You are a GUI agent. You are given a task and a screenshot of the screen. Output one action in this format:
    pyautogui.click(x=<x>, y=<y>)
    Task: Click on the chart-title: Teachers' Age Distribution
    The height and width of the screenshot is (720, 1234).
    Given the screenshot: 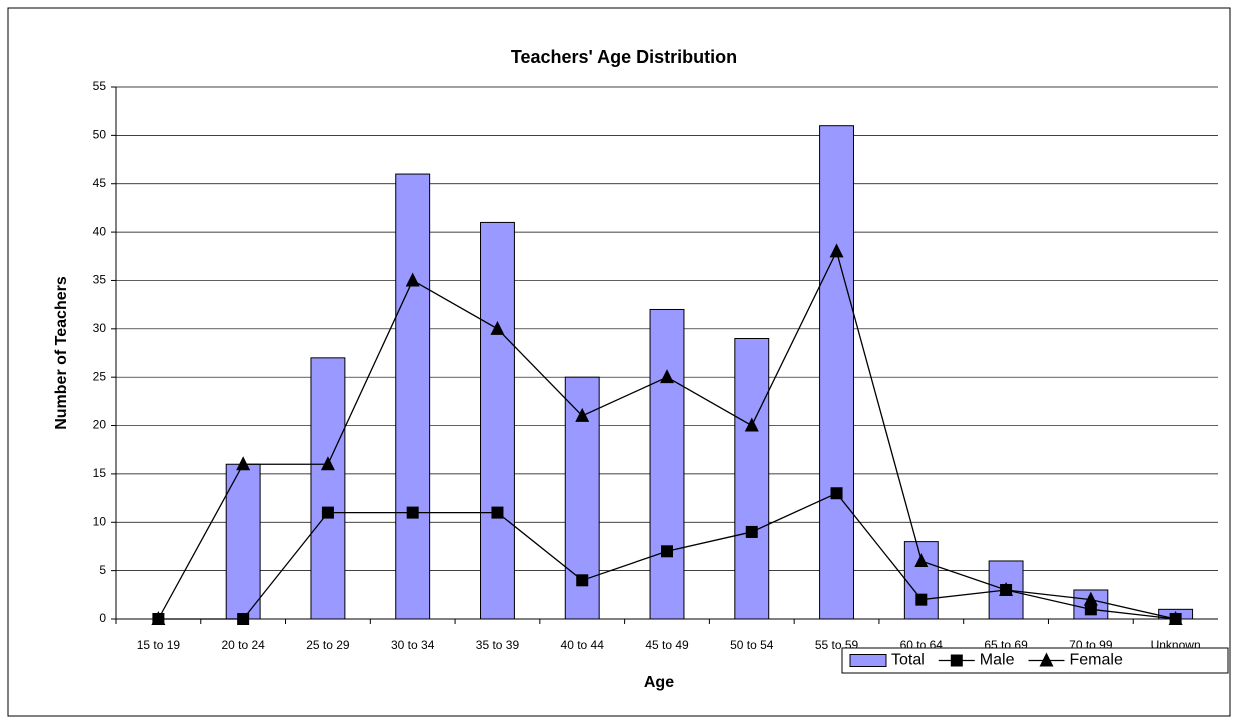 What is the action you would take?
    pyautogui.click(x=624, y=57)
    